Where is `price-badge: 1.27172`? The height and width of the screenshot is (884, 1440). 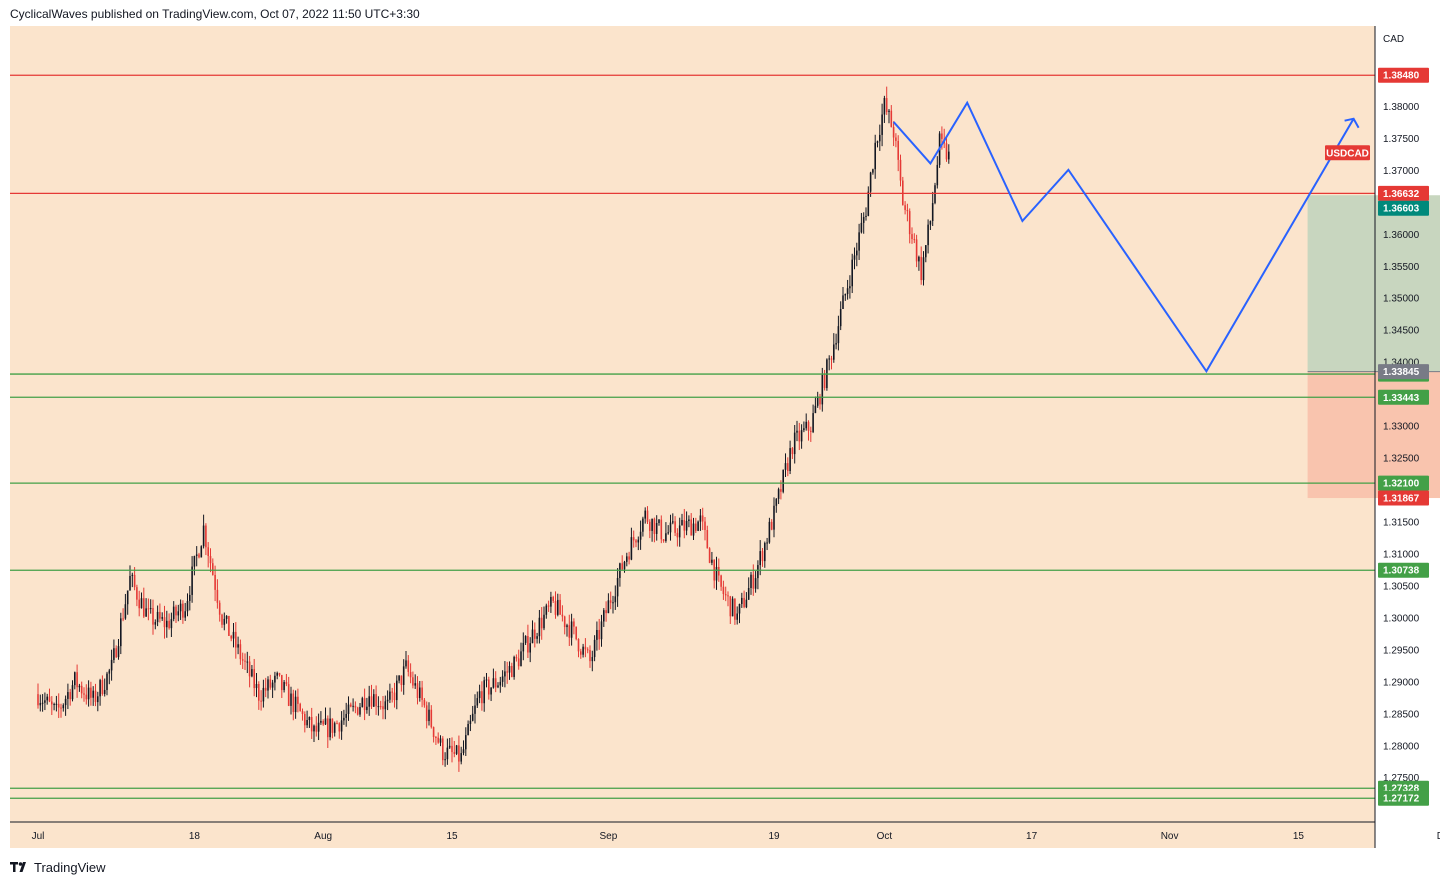
price-badge: 1.27172 is located at coordinates (1403, 798).